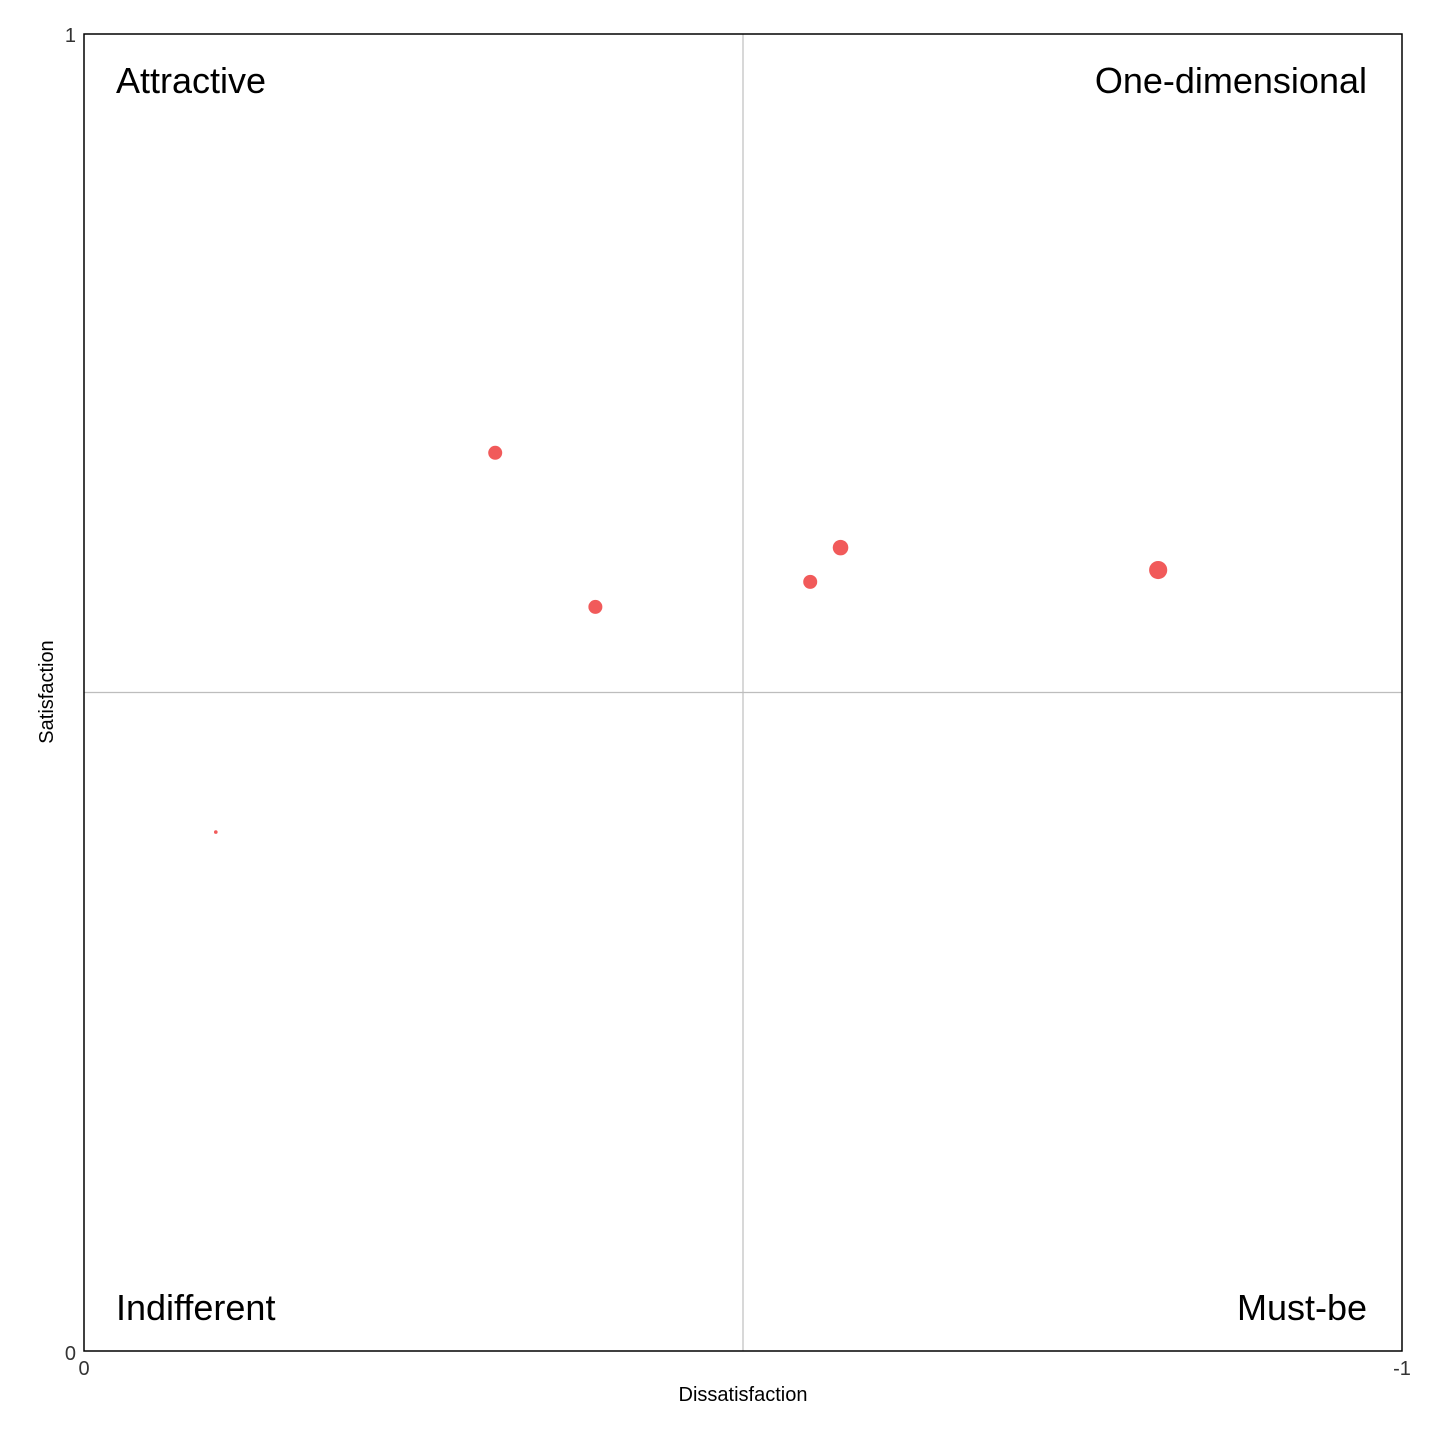 This screenshot has height=1440, width=1440. Describe the element at coordinates (191, 80) in the screenshot. I see `quadrant-label-attractive: Attractive` at that location.